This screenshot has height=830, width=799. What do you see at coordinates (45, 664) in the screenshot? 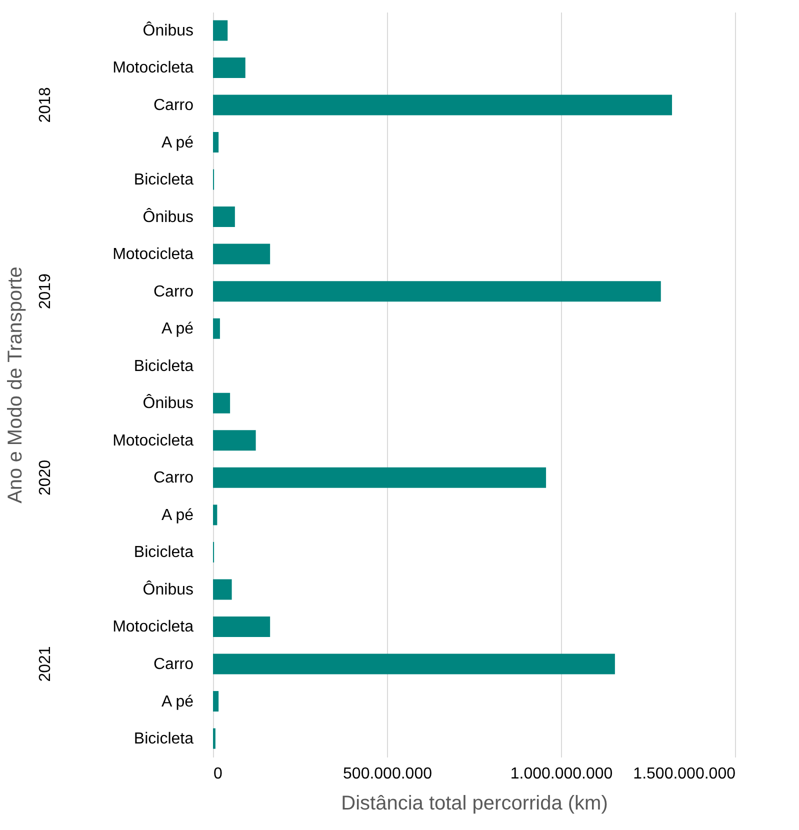
I see `text: 2021` at bounding box center [45, 664].